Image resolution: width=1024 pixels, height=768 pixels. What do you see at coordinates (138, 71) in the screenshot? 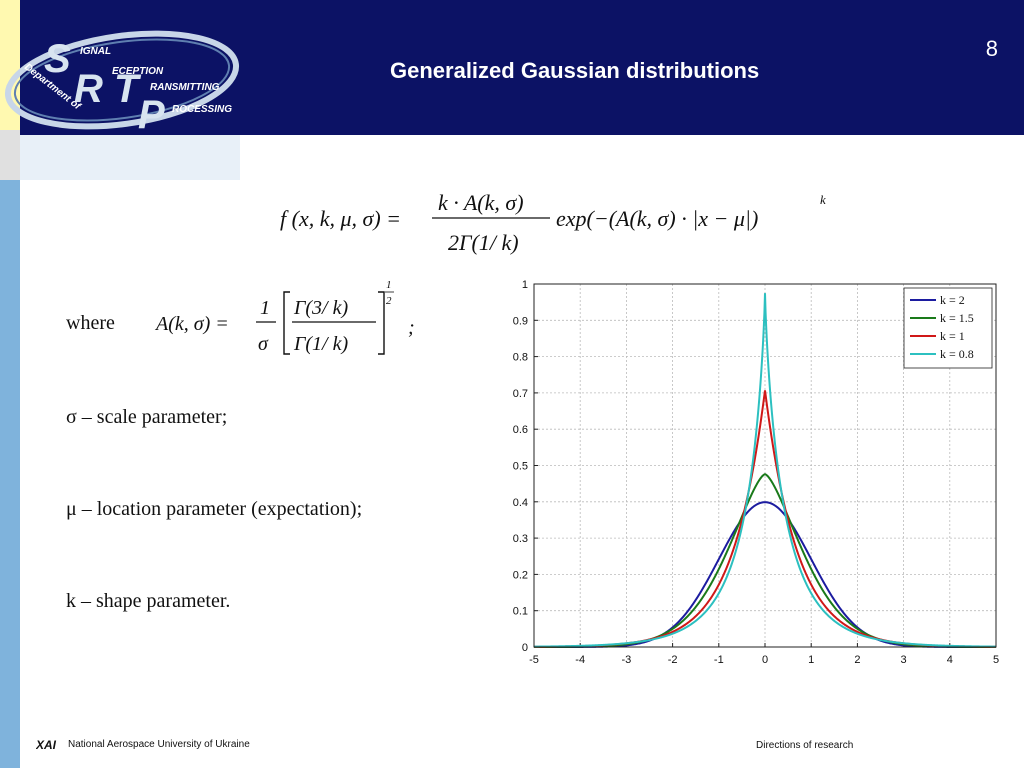
I see `logo-word-reception: ECEPTION` at bounding box center [138, 71].